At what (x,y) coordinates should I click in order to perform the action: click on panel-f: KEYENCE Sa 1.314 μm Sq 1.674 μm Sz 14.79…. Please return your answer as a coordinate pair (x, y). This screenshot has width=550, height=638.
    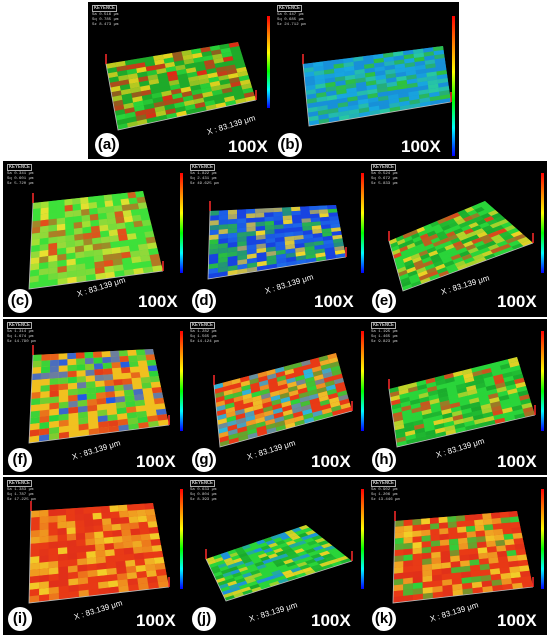
    Looking at the image, I should click on (94, 397).